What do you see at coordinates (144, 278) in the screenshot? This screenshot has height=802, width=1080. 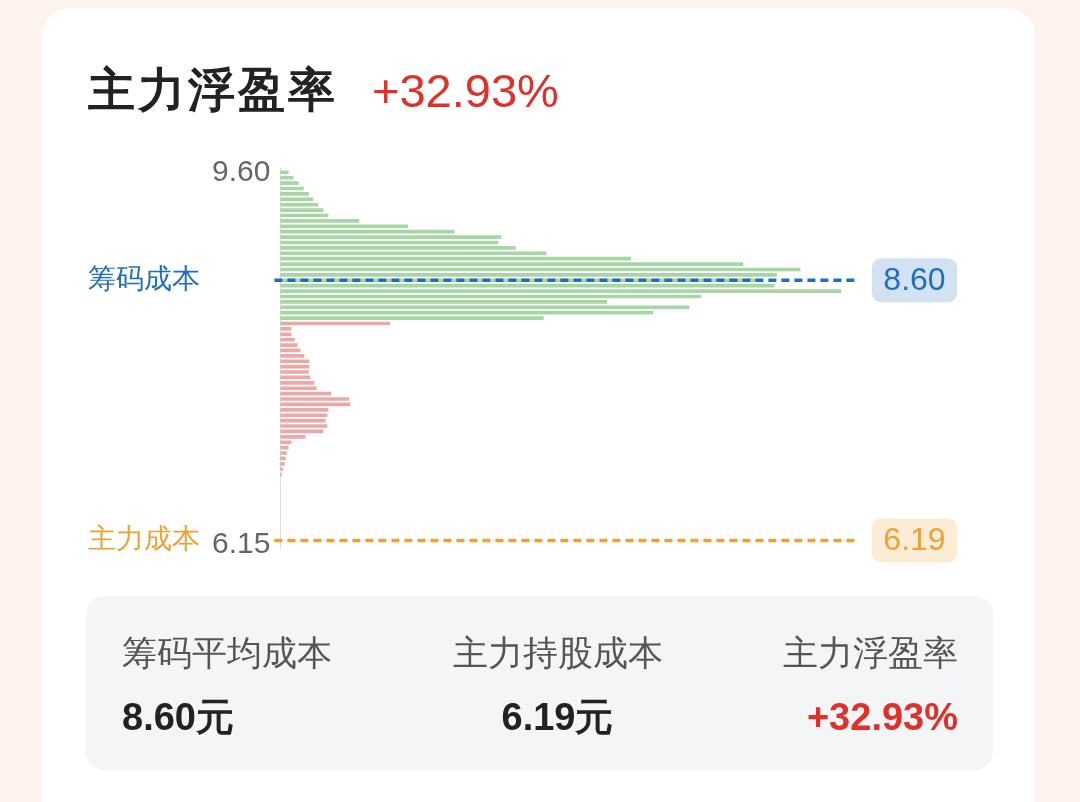 I see `ref-line-label: 筹码成本` at bounding box center [144, 278].